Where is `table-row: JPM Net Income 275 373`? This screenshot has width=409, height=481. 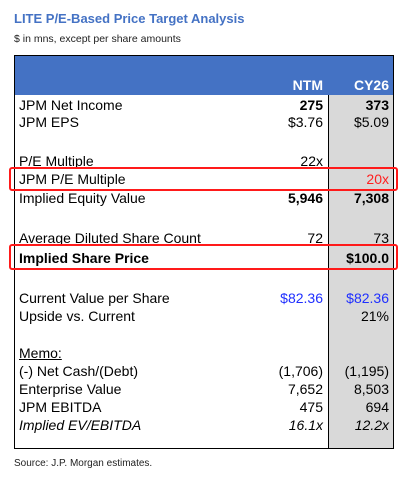 table-row: JPM Net Income 275 373 is located at coordinates (204, 105).